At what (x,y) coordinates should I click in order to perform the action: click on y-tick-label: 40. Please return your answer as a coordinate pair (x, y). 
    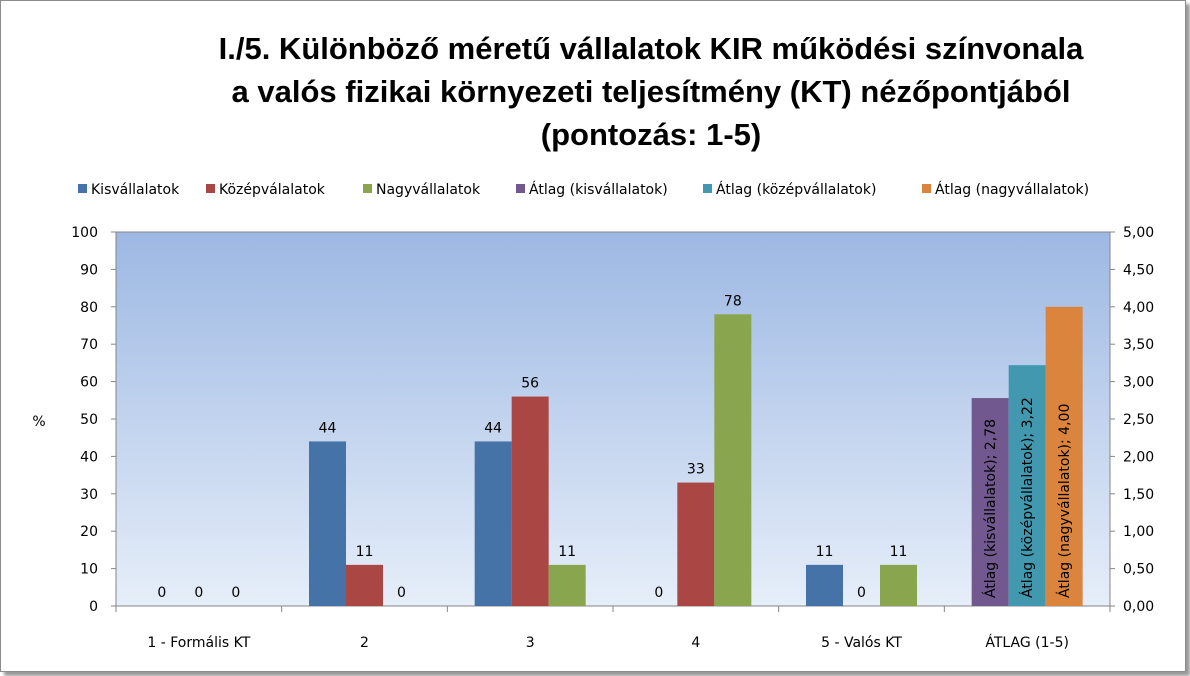
    Looking at the image, I should click on (89, 457).